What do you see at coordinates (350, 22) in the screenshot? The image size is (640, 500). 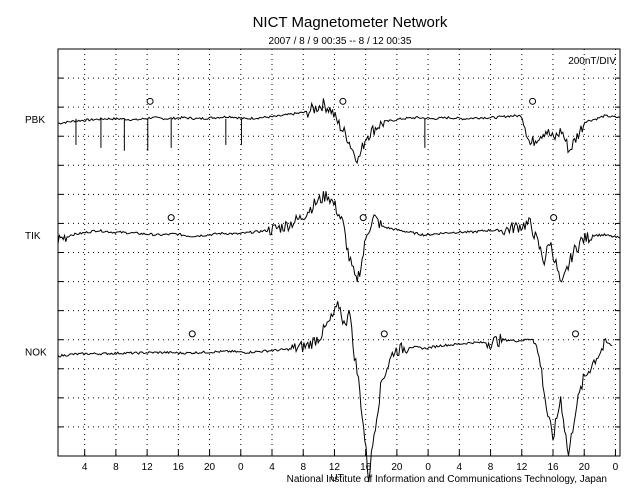 I see `chart-title: NICT Magnetometer Network` at bounding box center [350, 22].